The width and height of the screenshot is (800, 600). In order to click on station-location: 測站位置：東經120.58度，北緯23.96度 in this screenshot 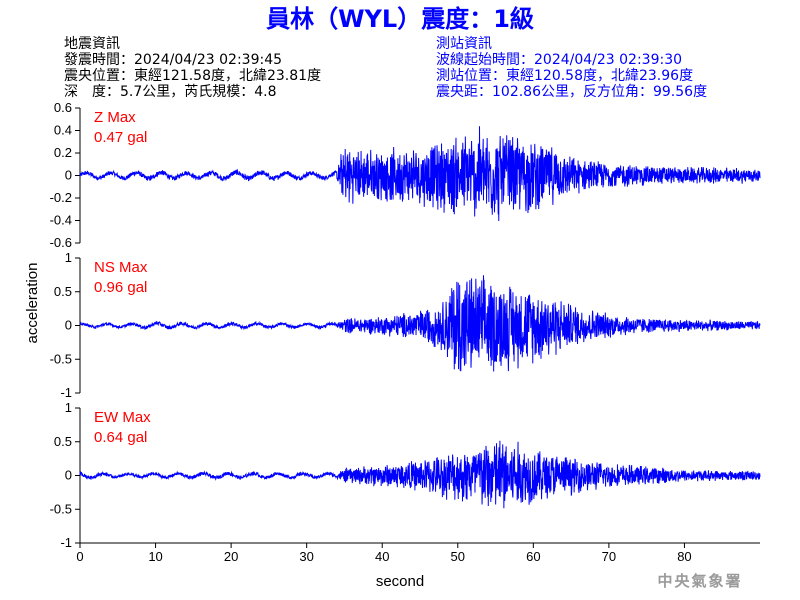, I will do `click(564, 76)`.